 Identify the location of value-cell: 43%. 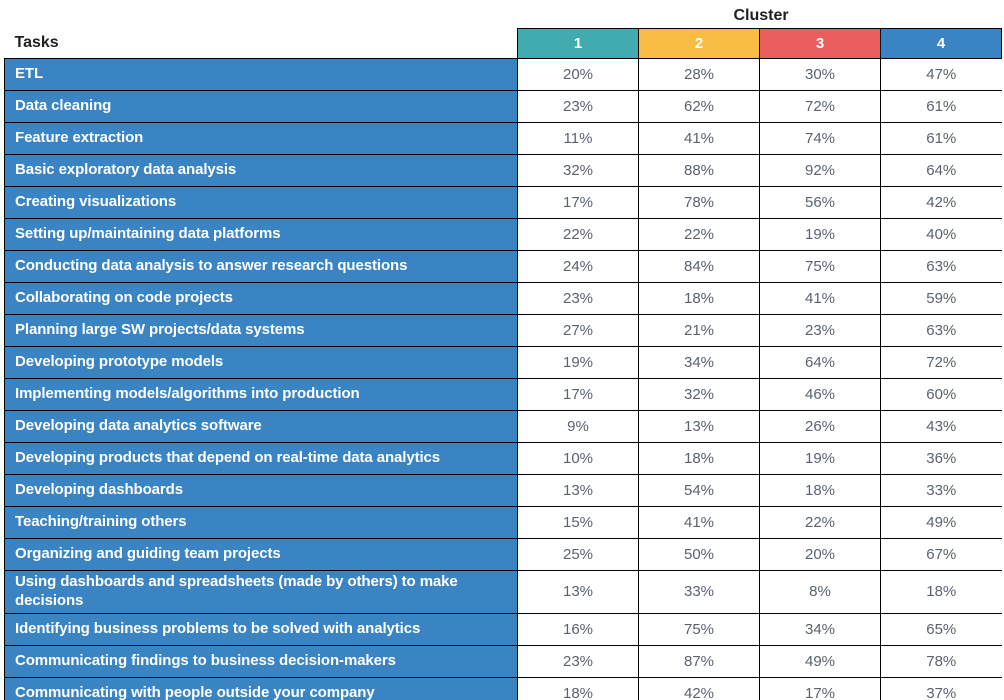
(941, 426).